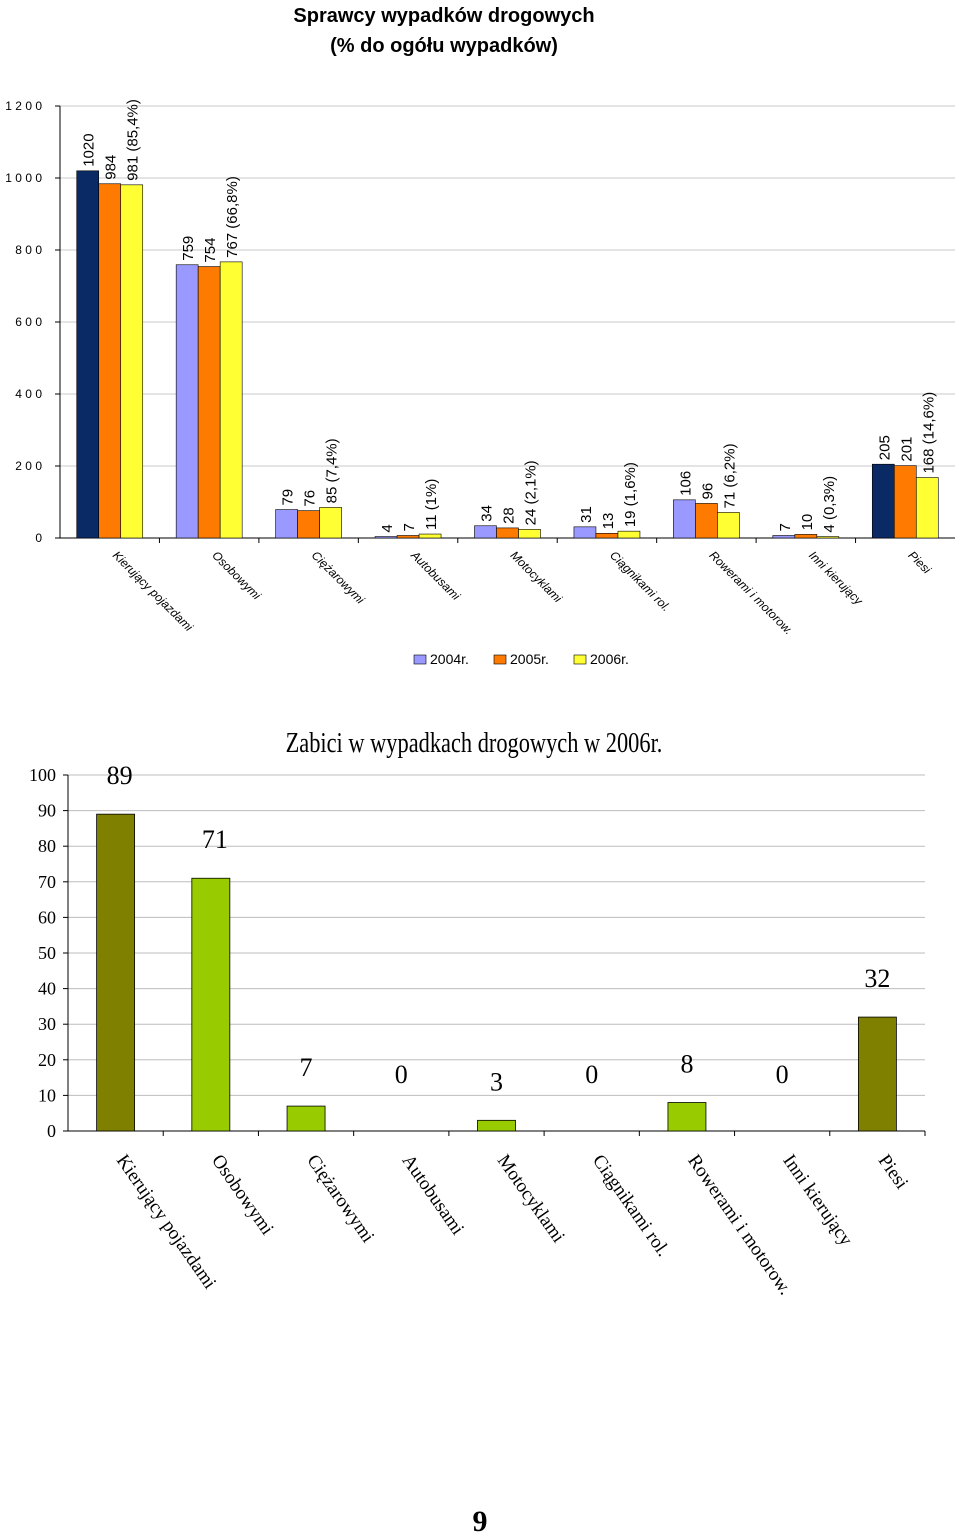  I want to click on bar-rowerami-i-motorow-2004r, so click(684, 519).